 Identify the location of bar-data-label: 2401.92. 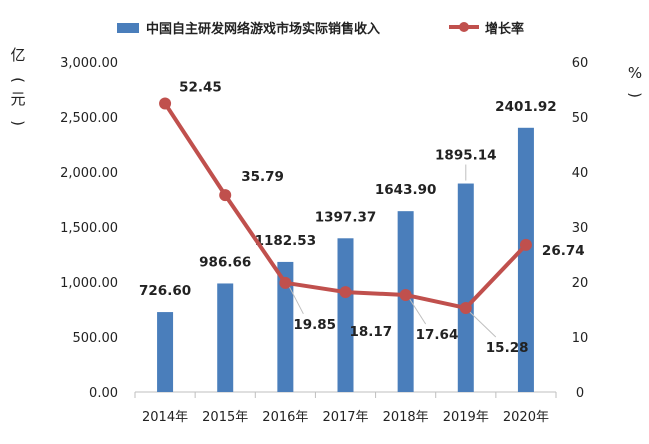
(526, 107).